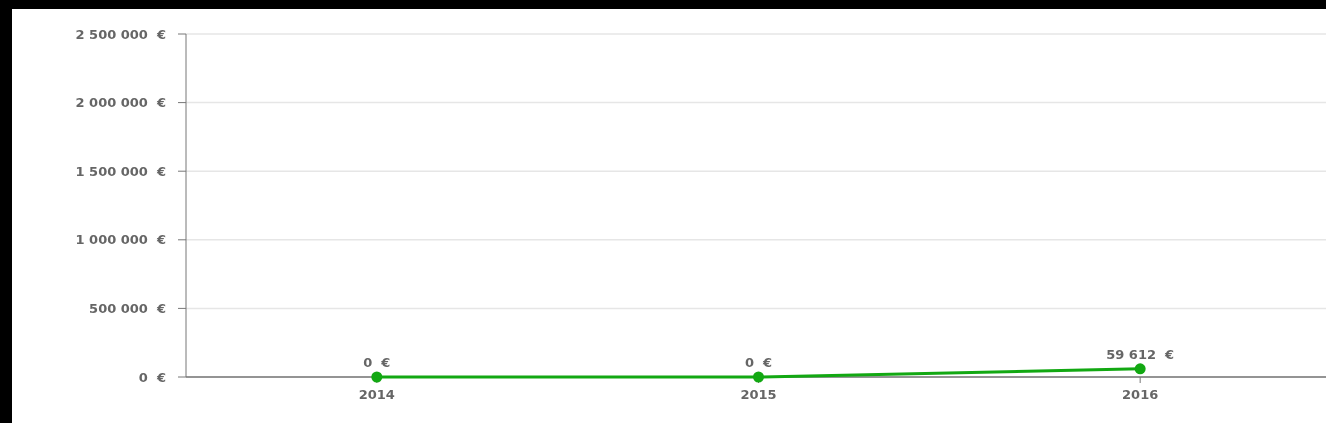  I want to click on y-tick-label: 1 500 000 €, so click(120, 171).